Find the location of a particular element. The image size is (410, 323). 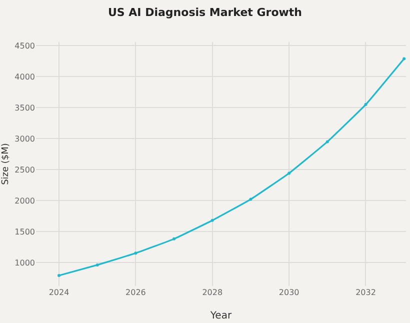

y-tick-label: 2000 is located at coordinates (24, 201).